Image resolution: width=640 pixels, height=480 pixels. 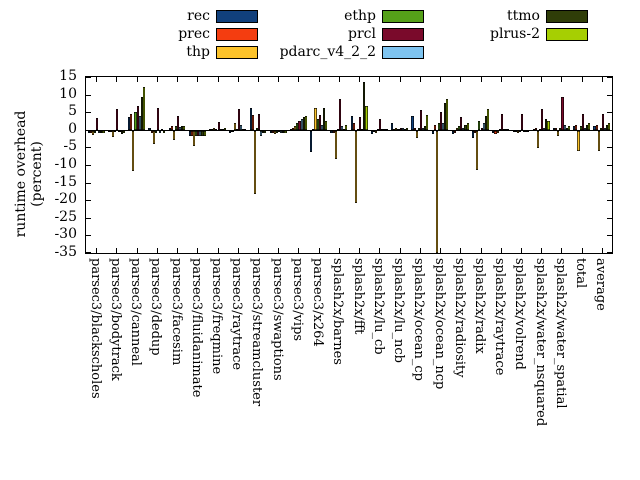 I want to click on y-tick-label: 10, so click(x=68, y=93).